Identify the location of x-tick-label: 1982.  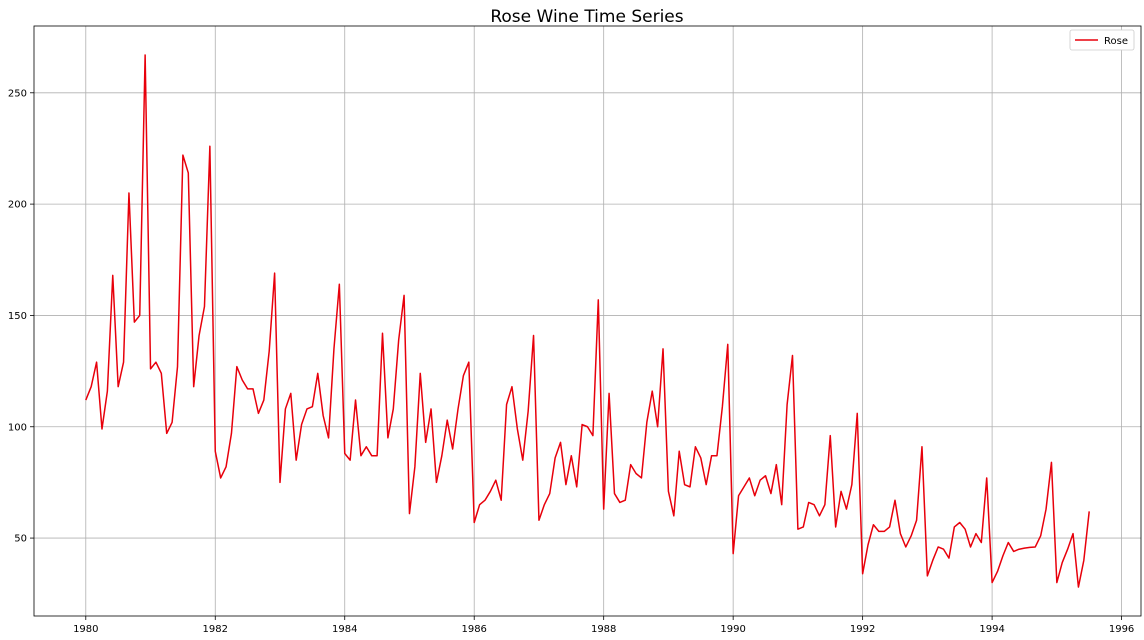
(215, 629).